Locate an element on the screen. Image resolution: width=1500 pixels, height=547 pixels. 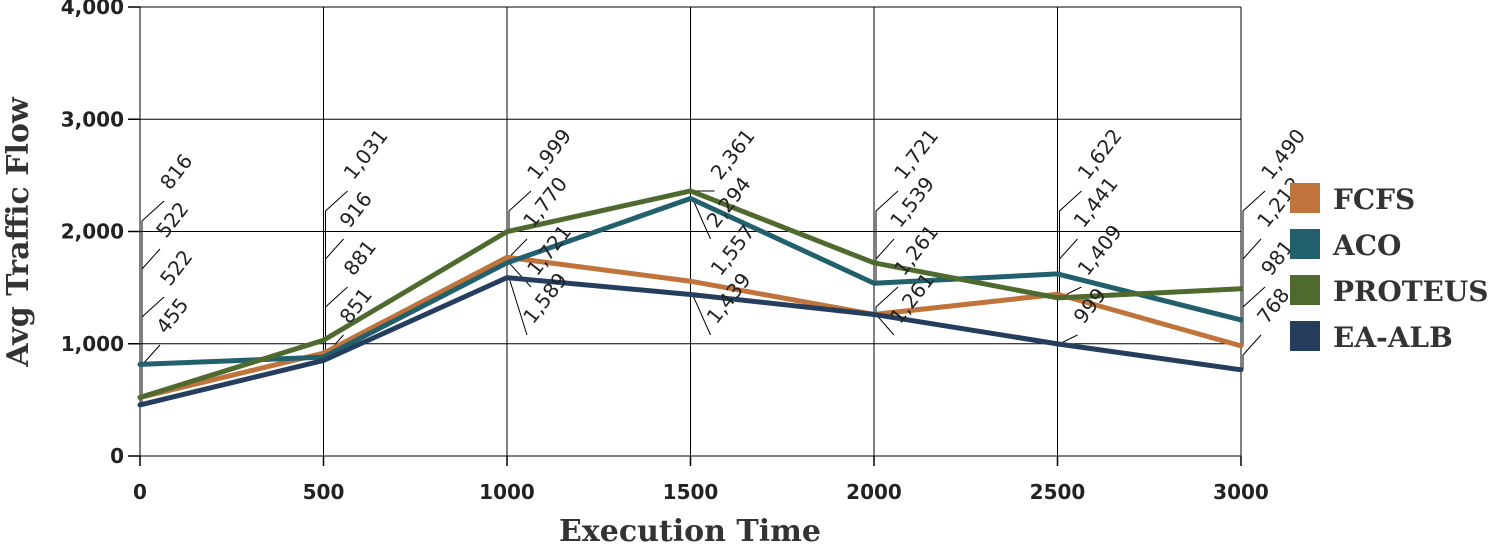
data-label-fcfs: 916 is located at coordinates (356, 209).